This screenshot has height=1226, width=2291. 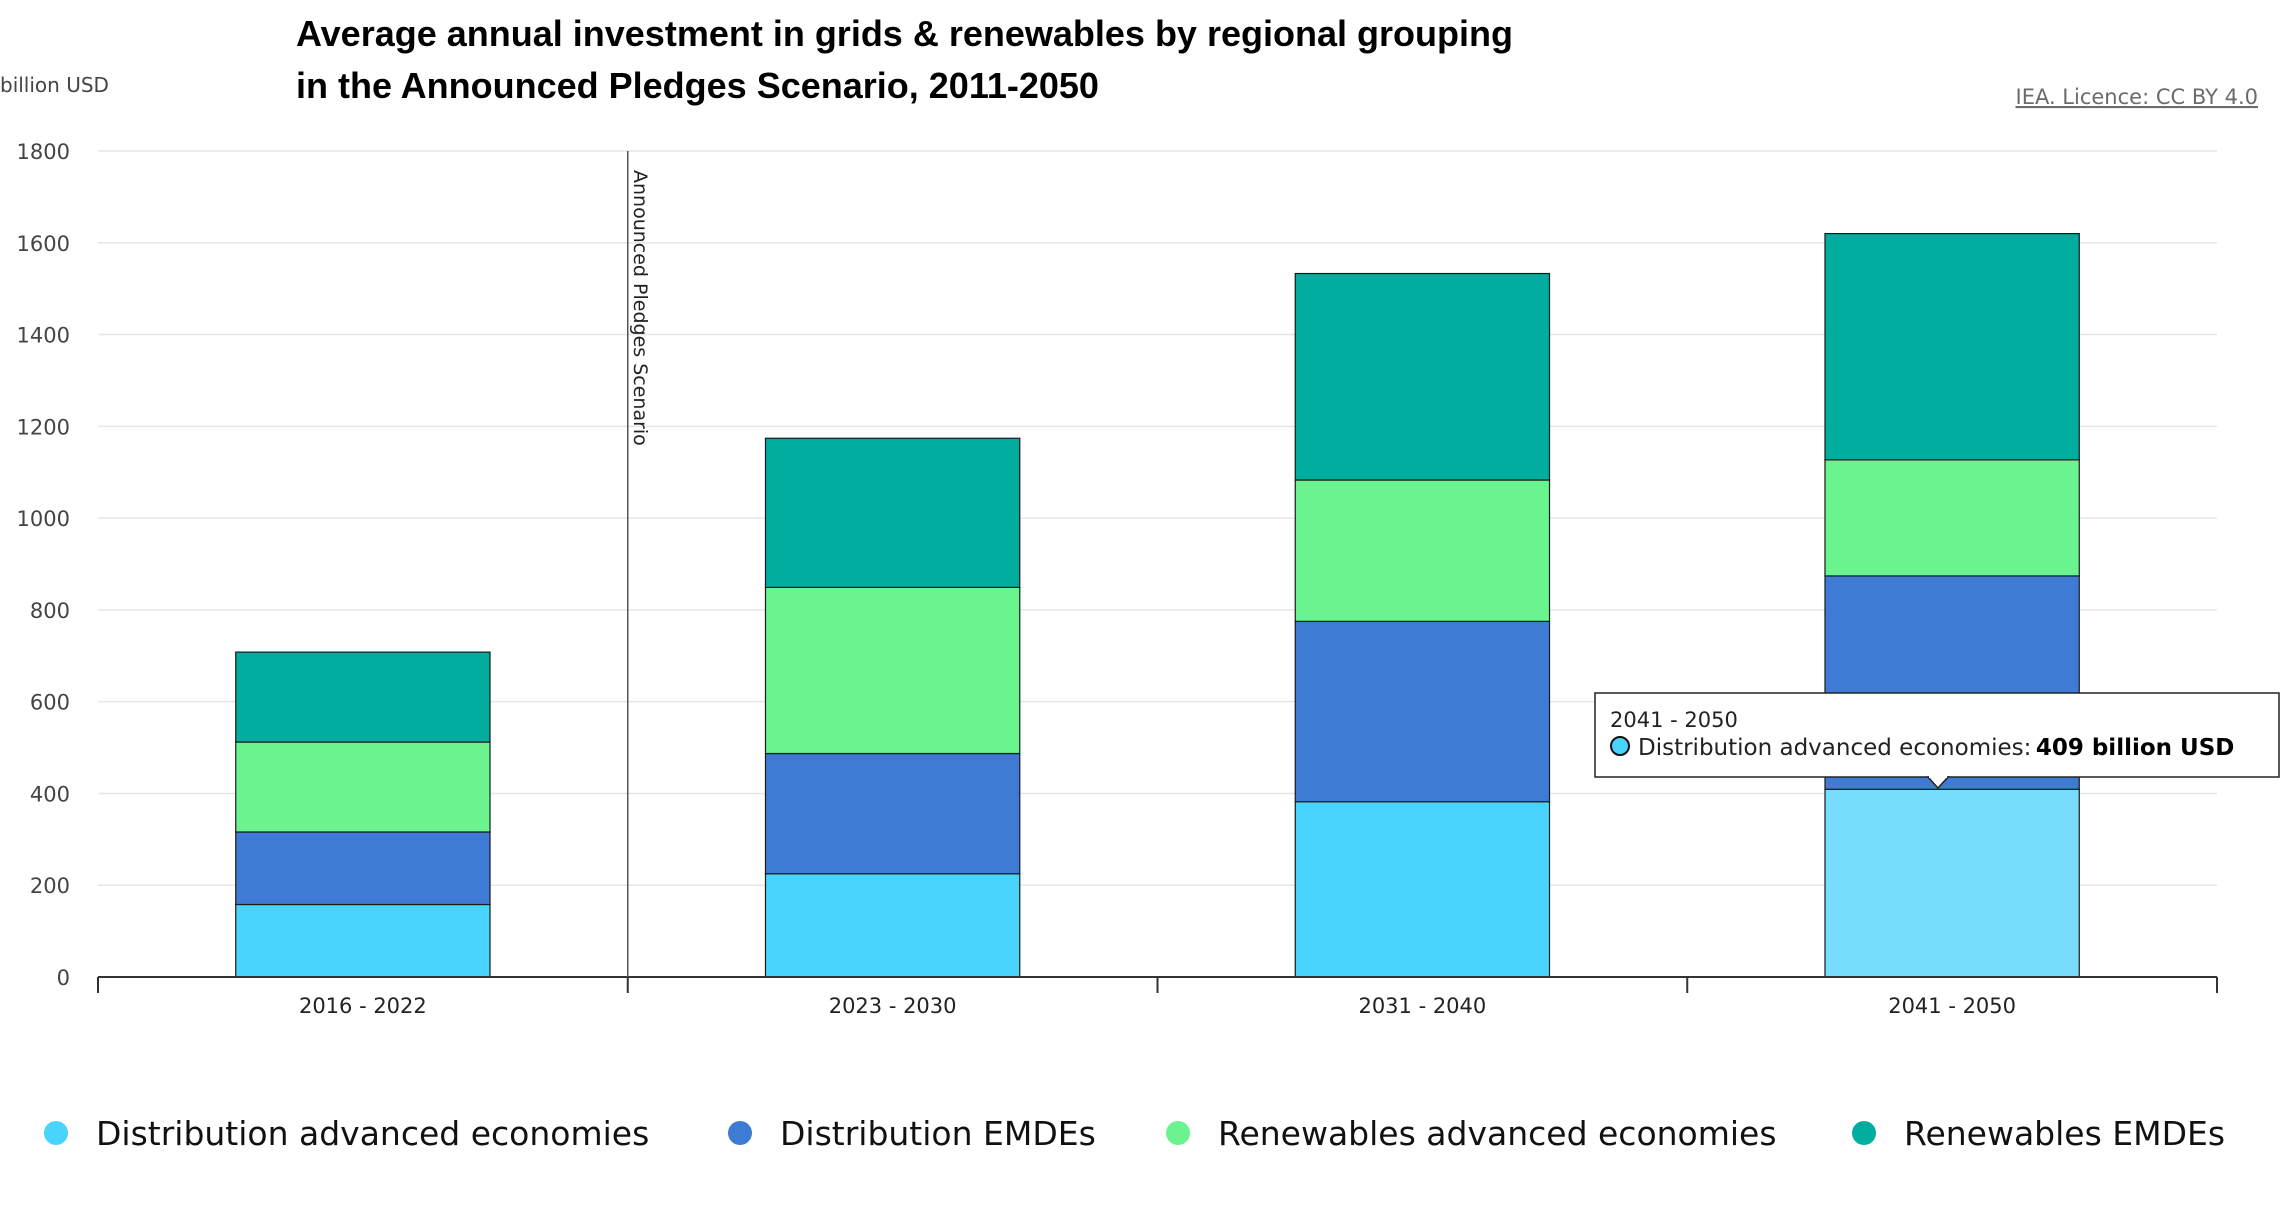 What do you see at coordinates (1422, 1006) in the screenshot?
I see `x-tick-label: 2031 - 2040` at bounding box center [1422, 1006].